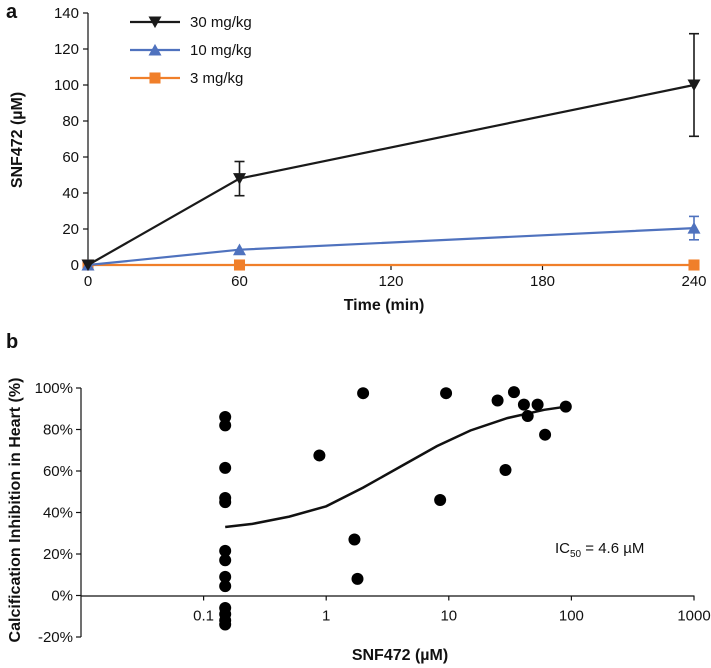  What do you see at coordinates (221, 50) in the screenshot?
I see `legend-label: 10 mg/kg` at bounding box center [221, 50].